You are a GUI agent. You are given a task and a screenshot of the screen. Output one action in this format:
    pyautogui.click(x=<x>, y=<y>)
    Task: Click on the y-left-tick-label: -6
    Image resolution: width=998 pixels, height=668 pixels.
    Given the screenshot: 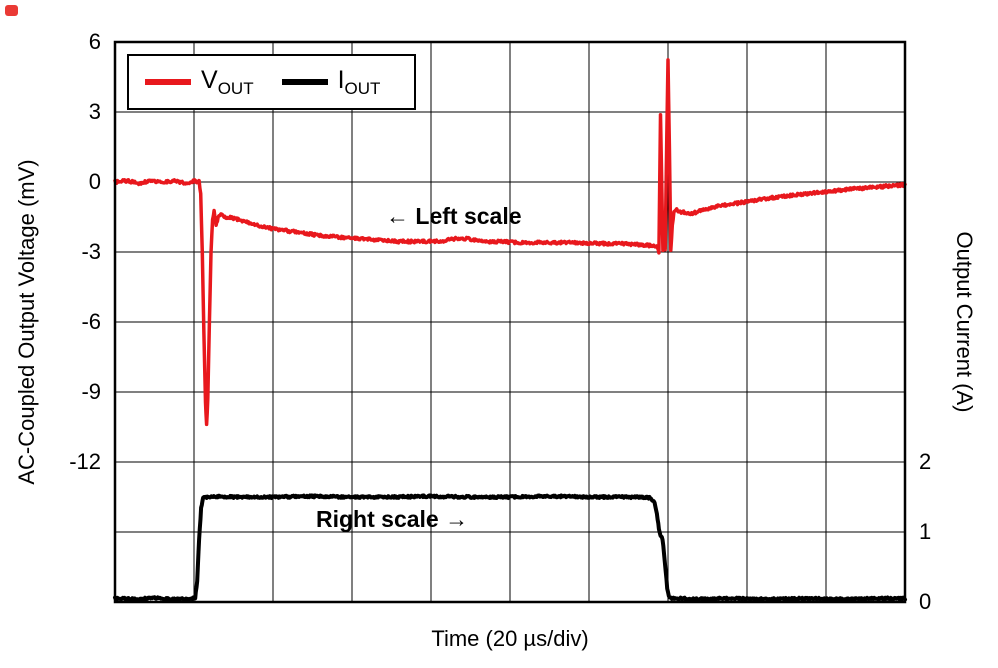 What is the action you would take?
    pyautogui.click(x=91, y=321)
    